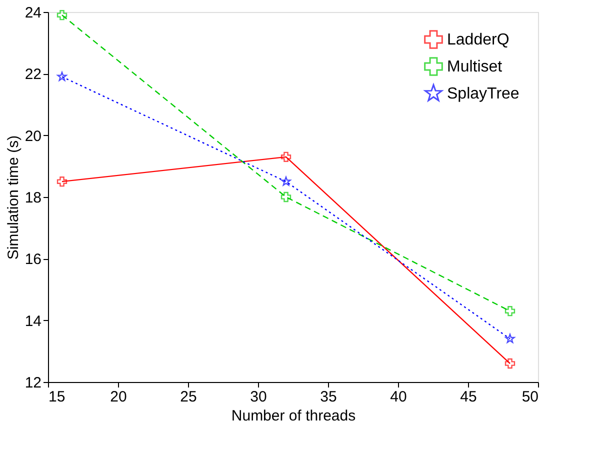 This screenshot has height=463, width=612. I want to click on y-tick-label: 18, so click(33, 198).